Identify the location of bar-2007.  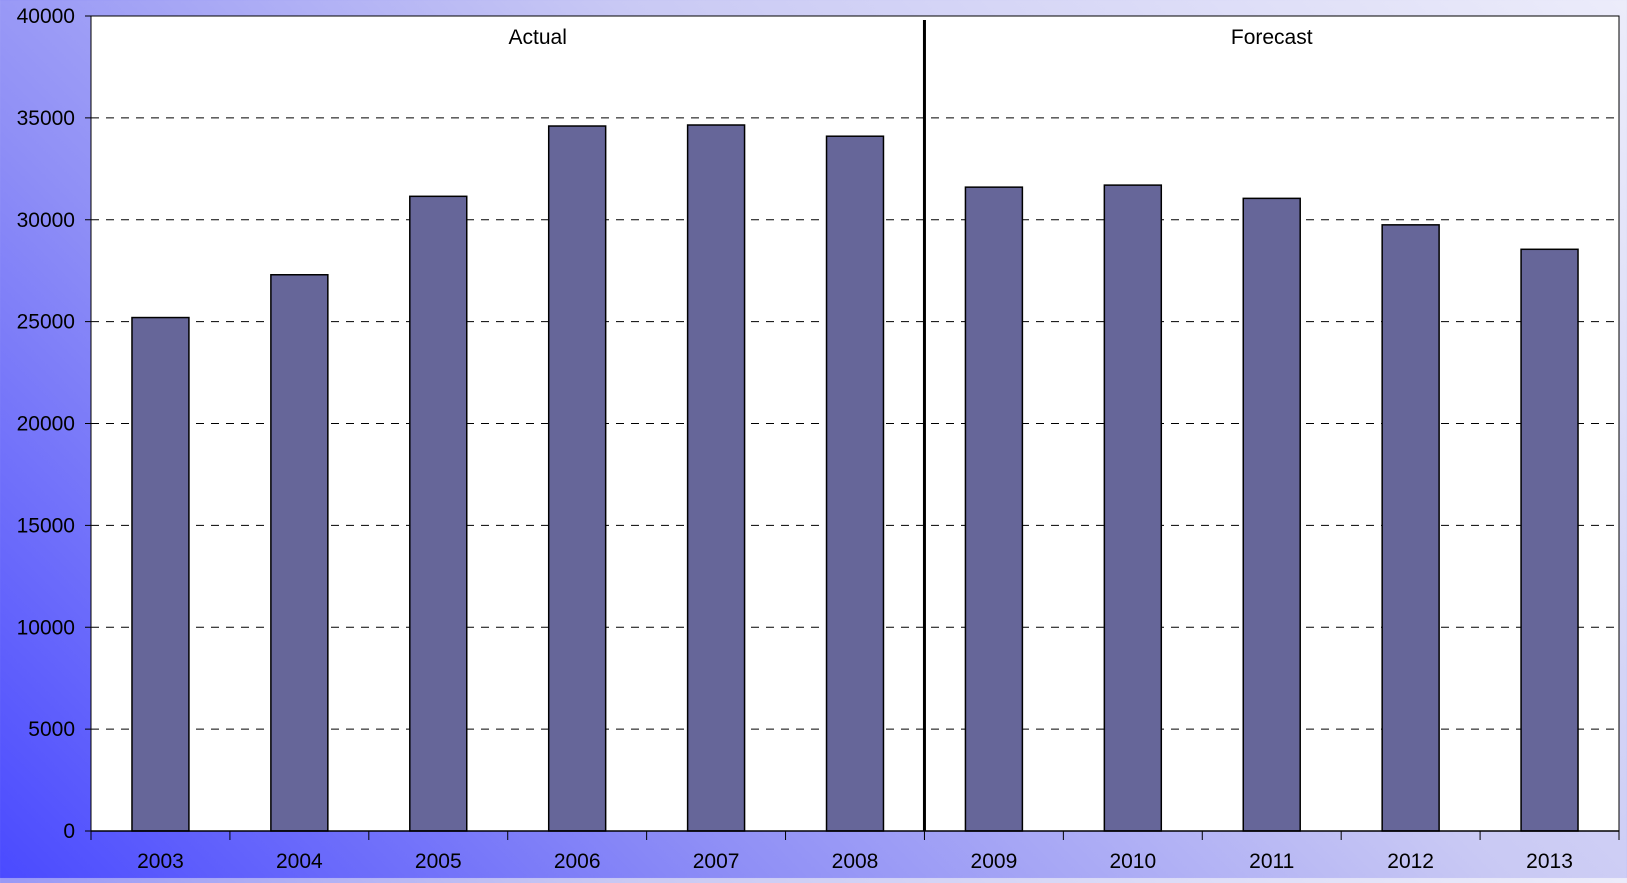
(716, 478).